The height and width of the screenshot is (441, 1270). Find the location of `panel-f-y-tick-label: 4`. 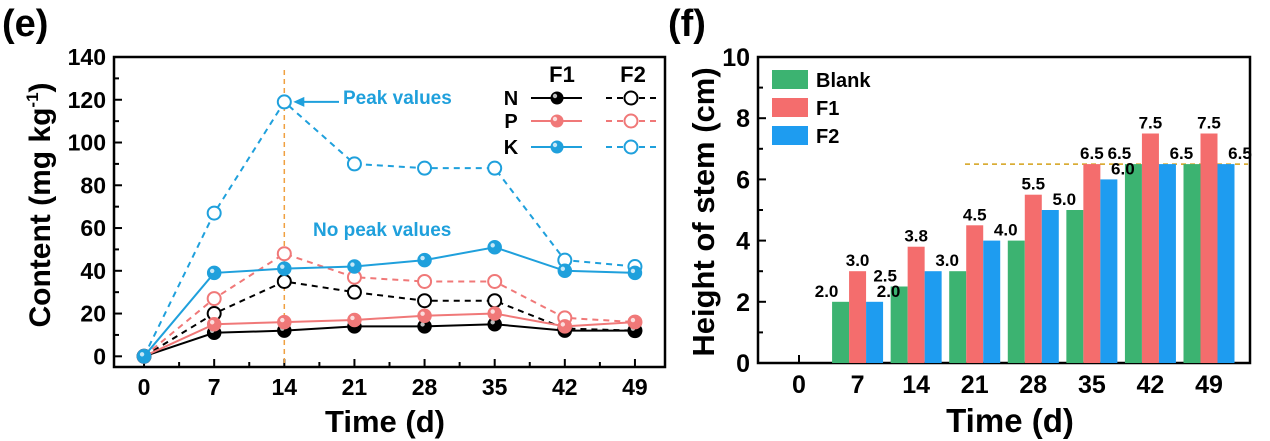

panel-f-y-tick-label: 4 is located at coordinates (743, 242).